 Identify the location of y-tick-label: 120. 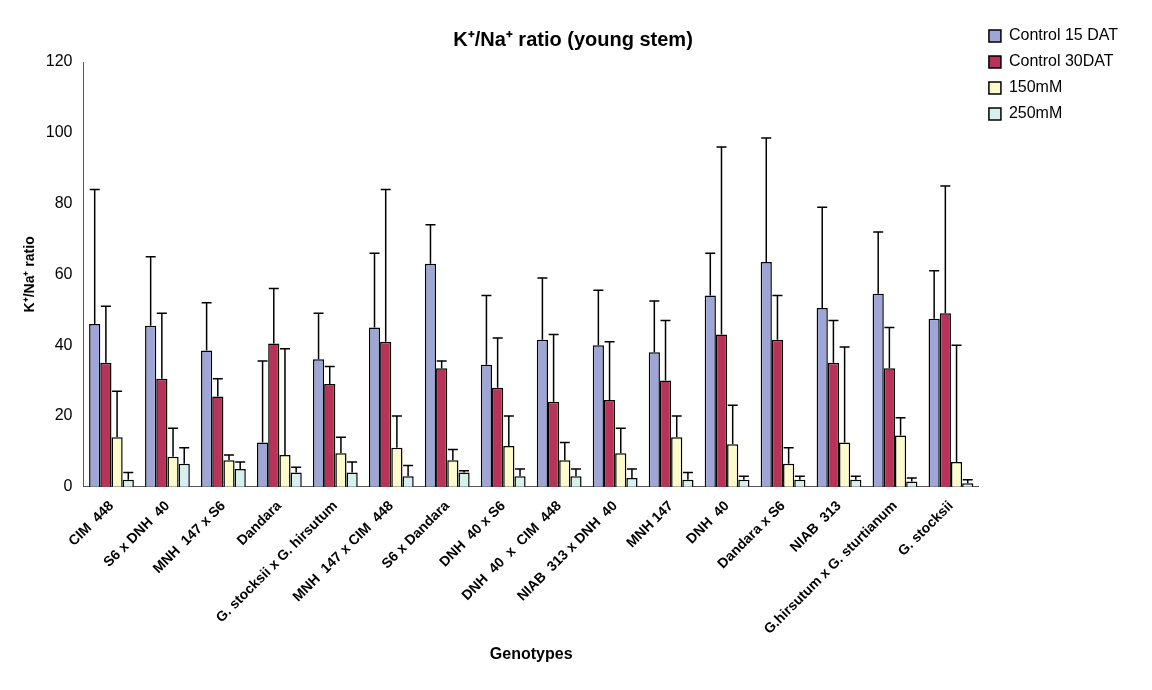
(59, 61).